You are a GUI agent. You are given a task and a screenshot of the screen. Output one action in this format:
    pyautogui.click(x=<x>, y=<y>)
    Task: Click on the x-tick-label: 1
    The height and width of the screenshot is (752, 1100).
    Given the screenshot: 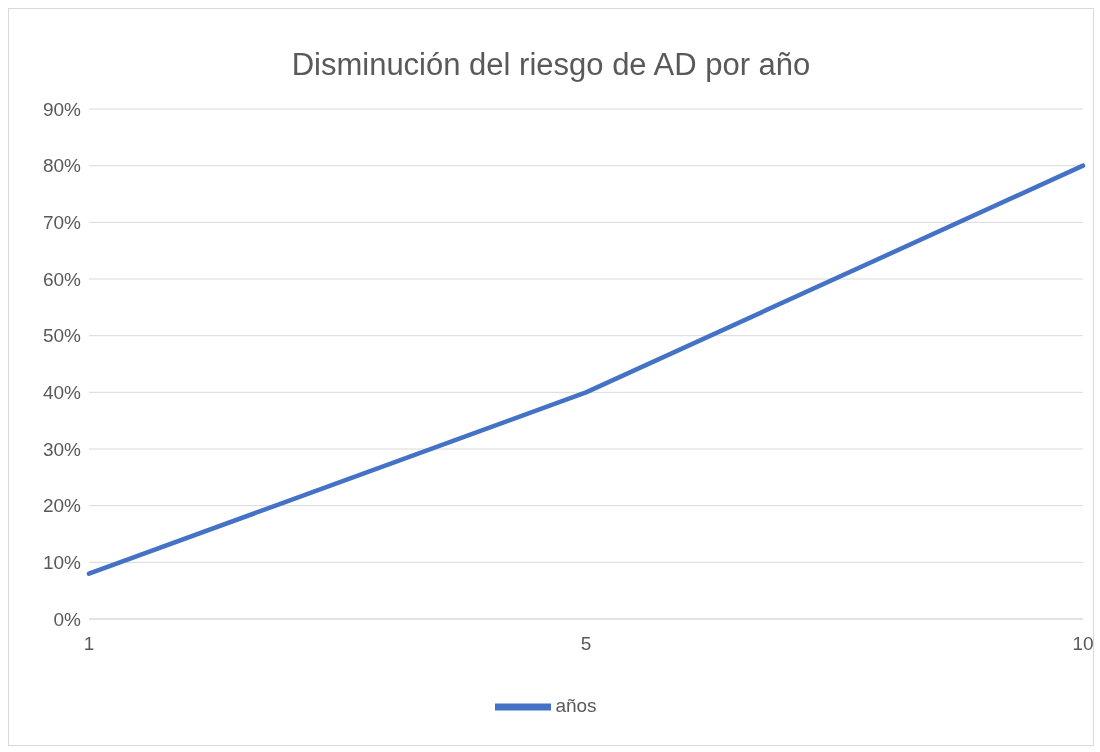 What is the action you would take?
    pyautogui.click(x=89, y=644)
    